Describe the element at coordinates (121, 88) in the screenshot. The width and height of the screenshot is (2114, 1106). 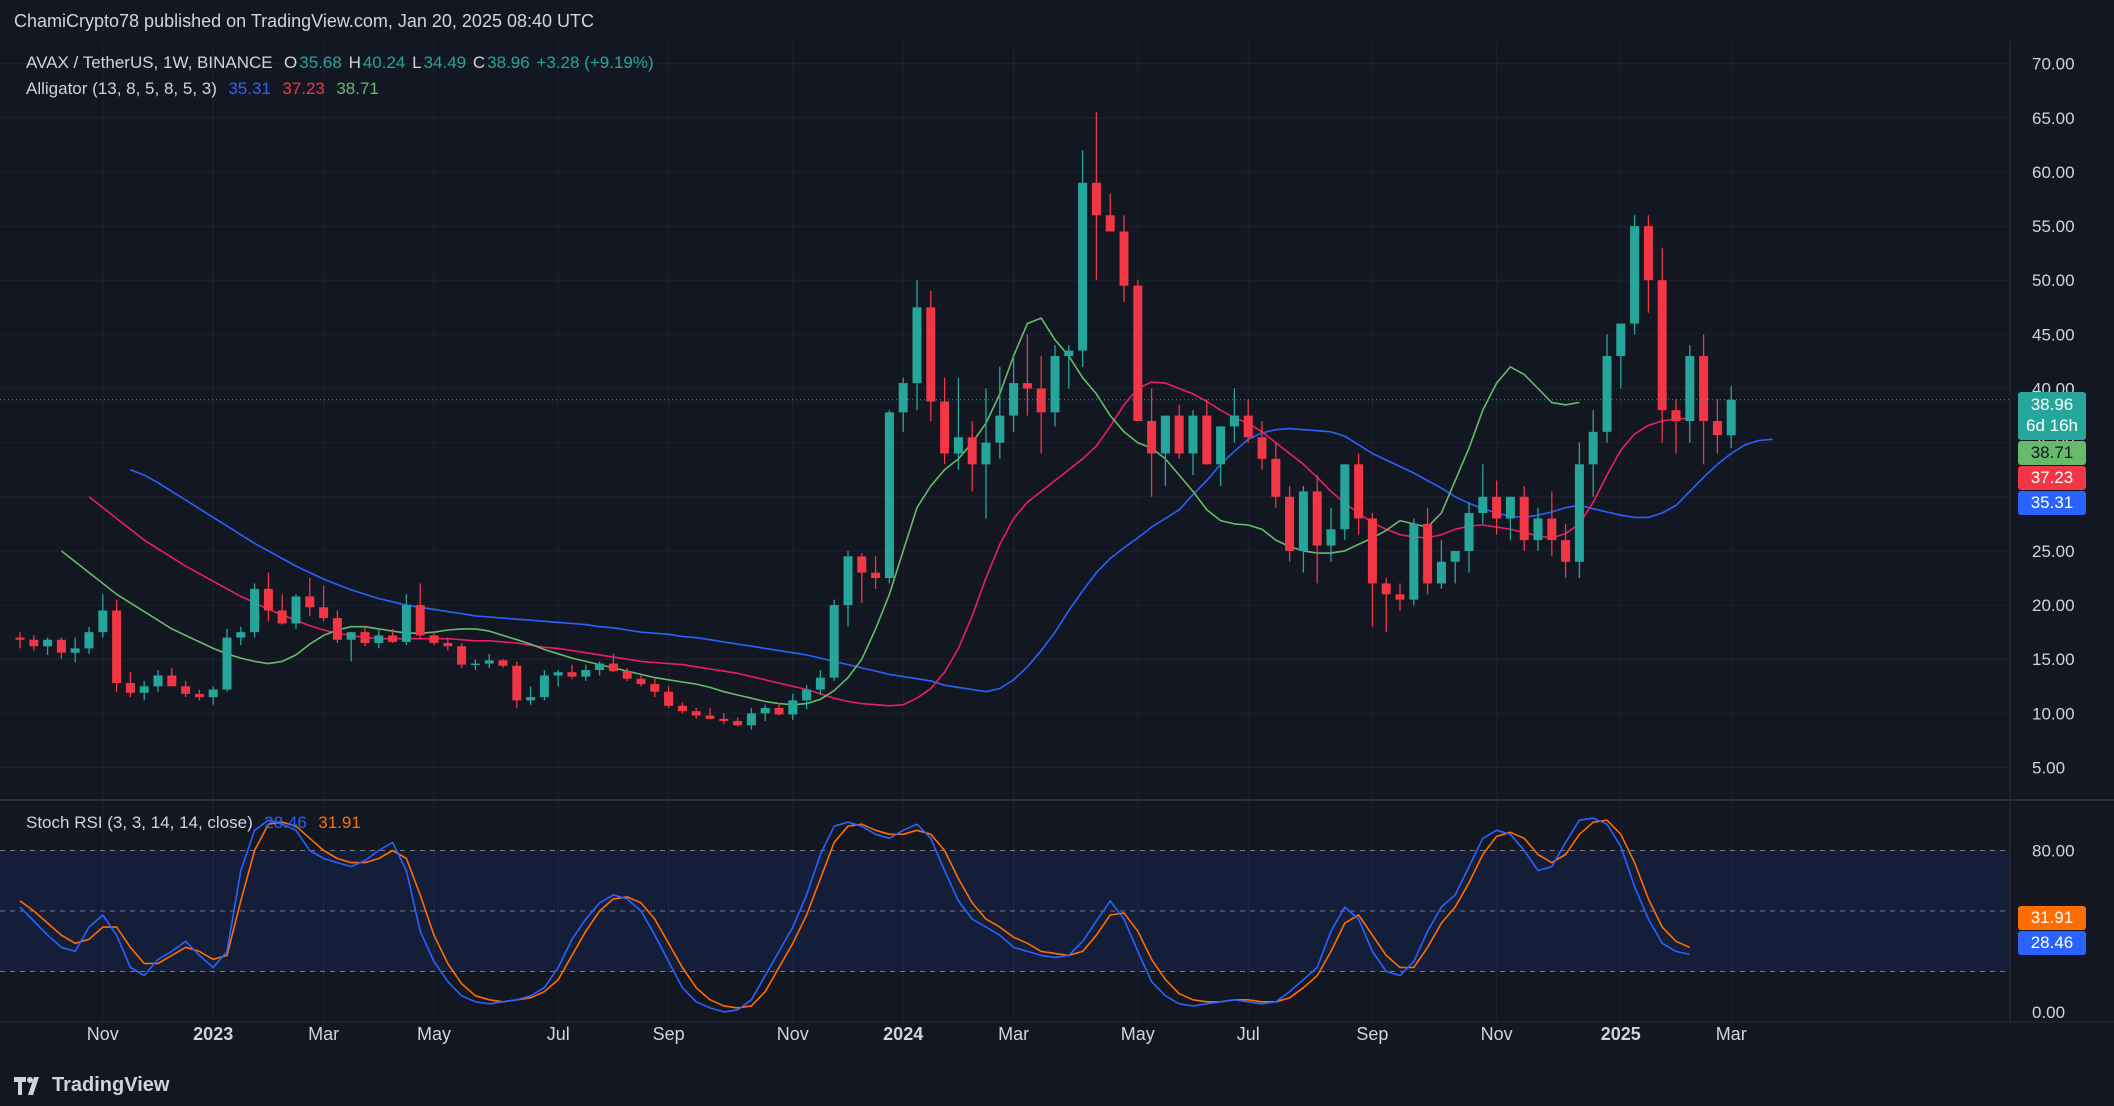
I see `alligator-label: Alligator (13, 8, 5, 8, 5, 3)` at that location.